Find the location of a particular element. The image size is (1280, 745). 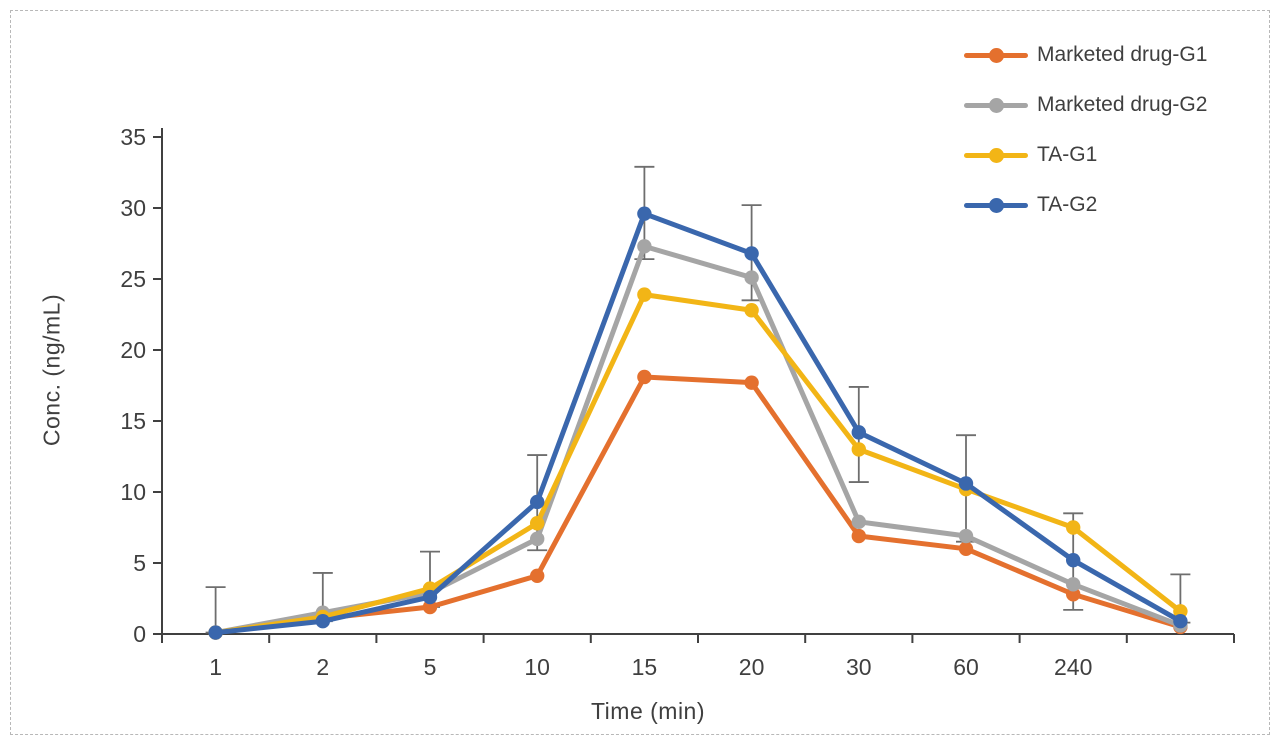

legend-label: Marketed drug-G1 is located at coordinates (1122, 54).